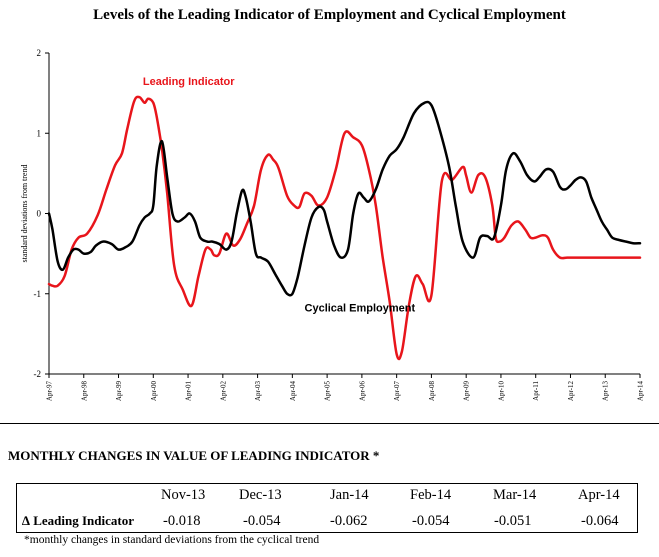 The image size is (659, 557). Describe the element at coordinates (39, 214) in the screenshot. I see `y-tick-label: 0` at that location.